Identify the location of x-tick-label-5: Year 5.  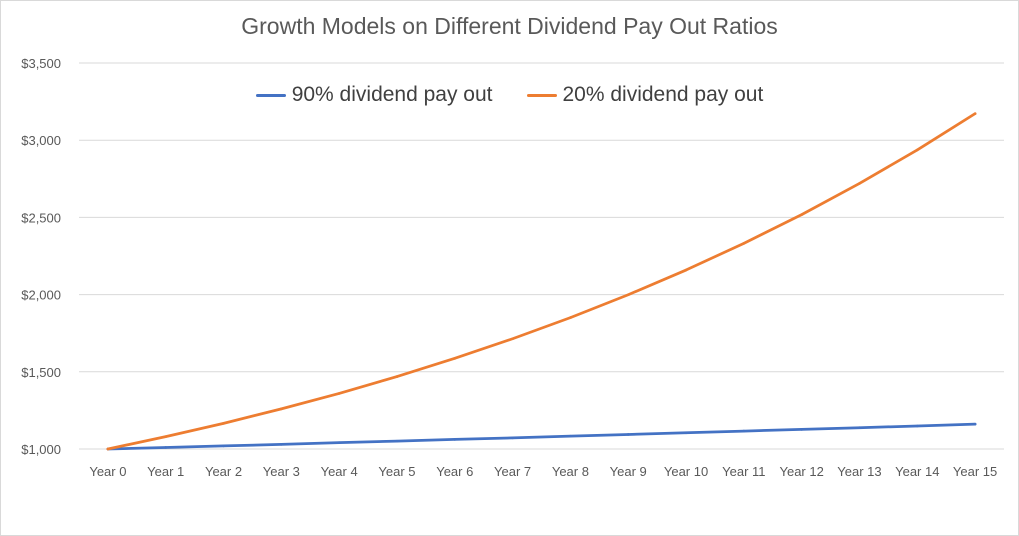
(396, 471).